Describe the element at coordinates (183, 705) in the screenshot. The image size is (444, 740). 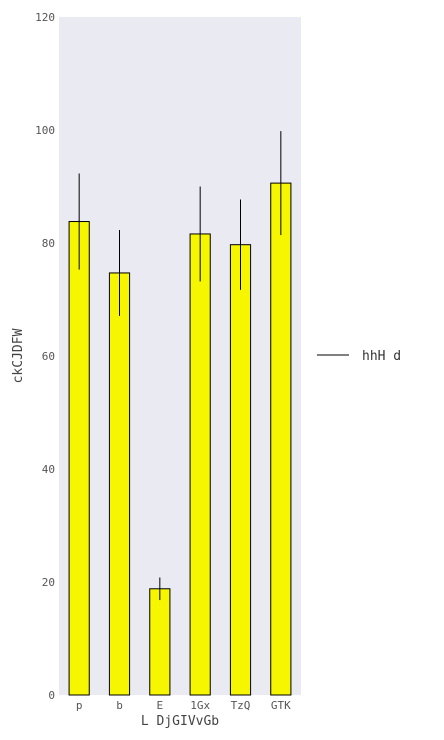
I see `x-axis-ticks: p b E 1Gx TzQ GTK` at that location.